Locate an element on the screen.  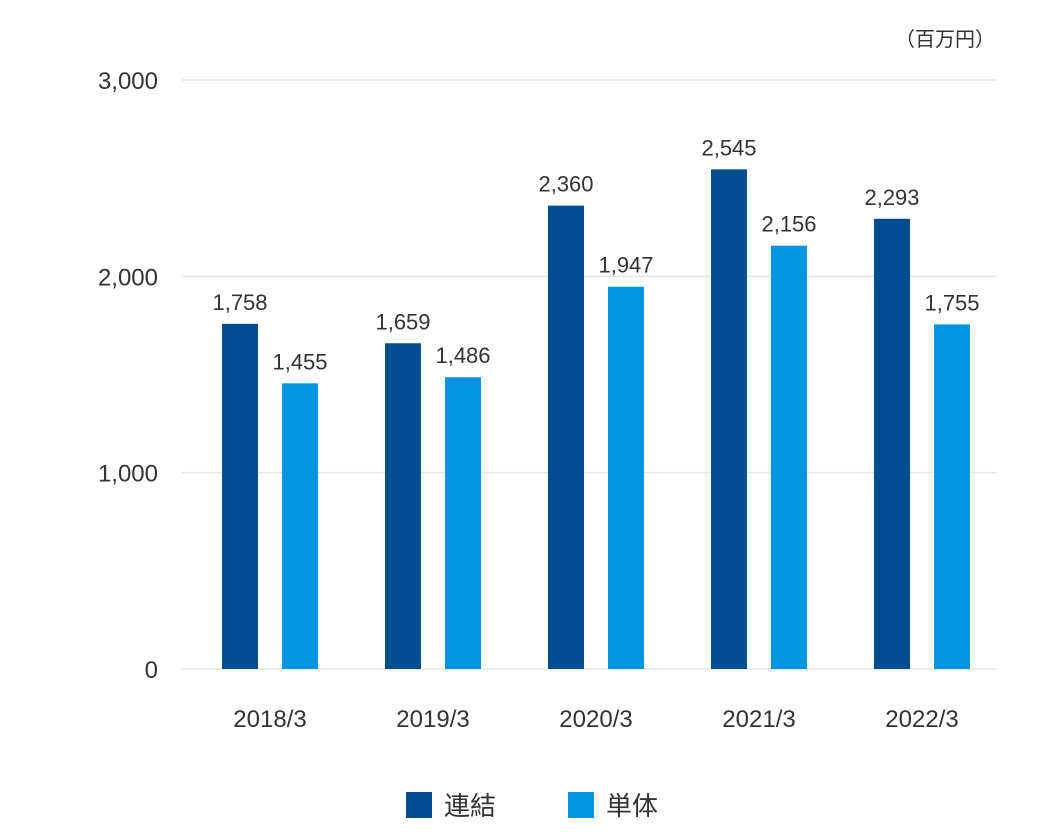
y-tick-label: 1,000 is located at coordinates (128, 474).